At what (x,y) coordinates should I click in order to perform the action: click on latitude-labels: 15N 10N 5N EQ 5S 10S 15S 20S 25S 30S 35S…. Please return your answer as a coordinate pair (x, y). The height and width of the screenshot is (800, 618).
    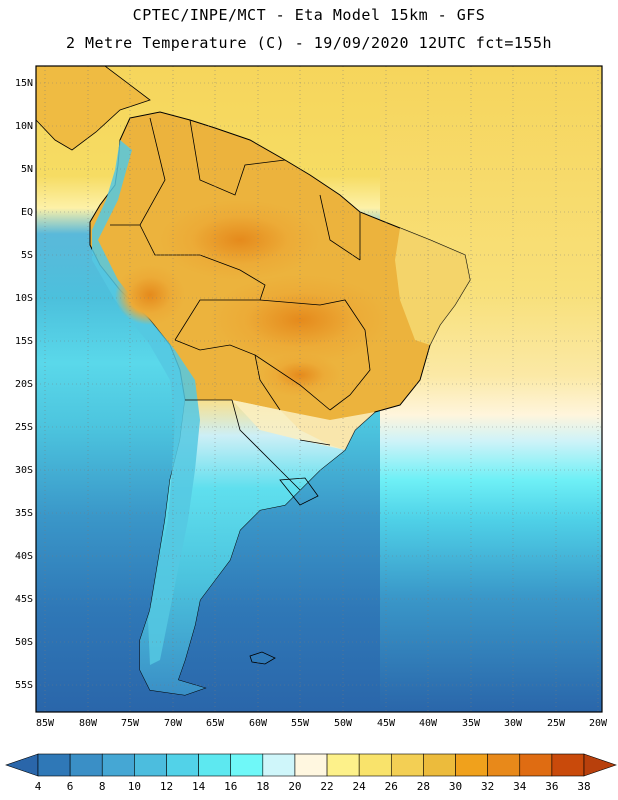
    Looking at the image, I should click on (24, 384).